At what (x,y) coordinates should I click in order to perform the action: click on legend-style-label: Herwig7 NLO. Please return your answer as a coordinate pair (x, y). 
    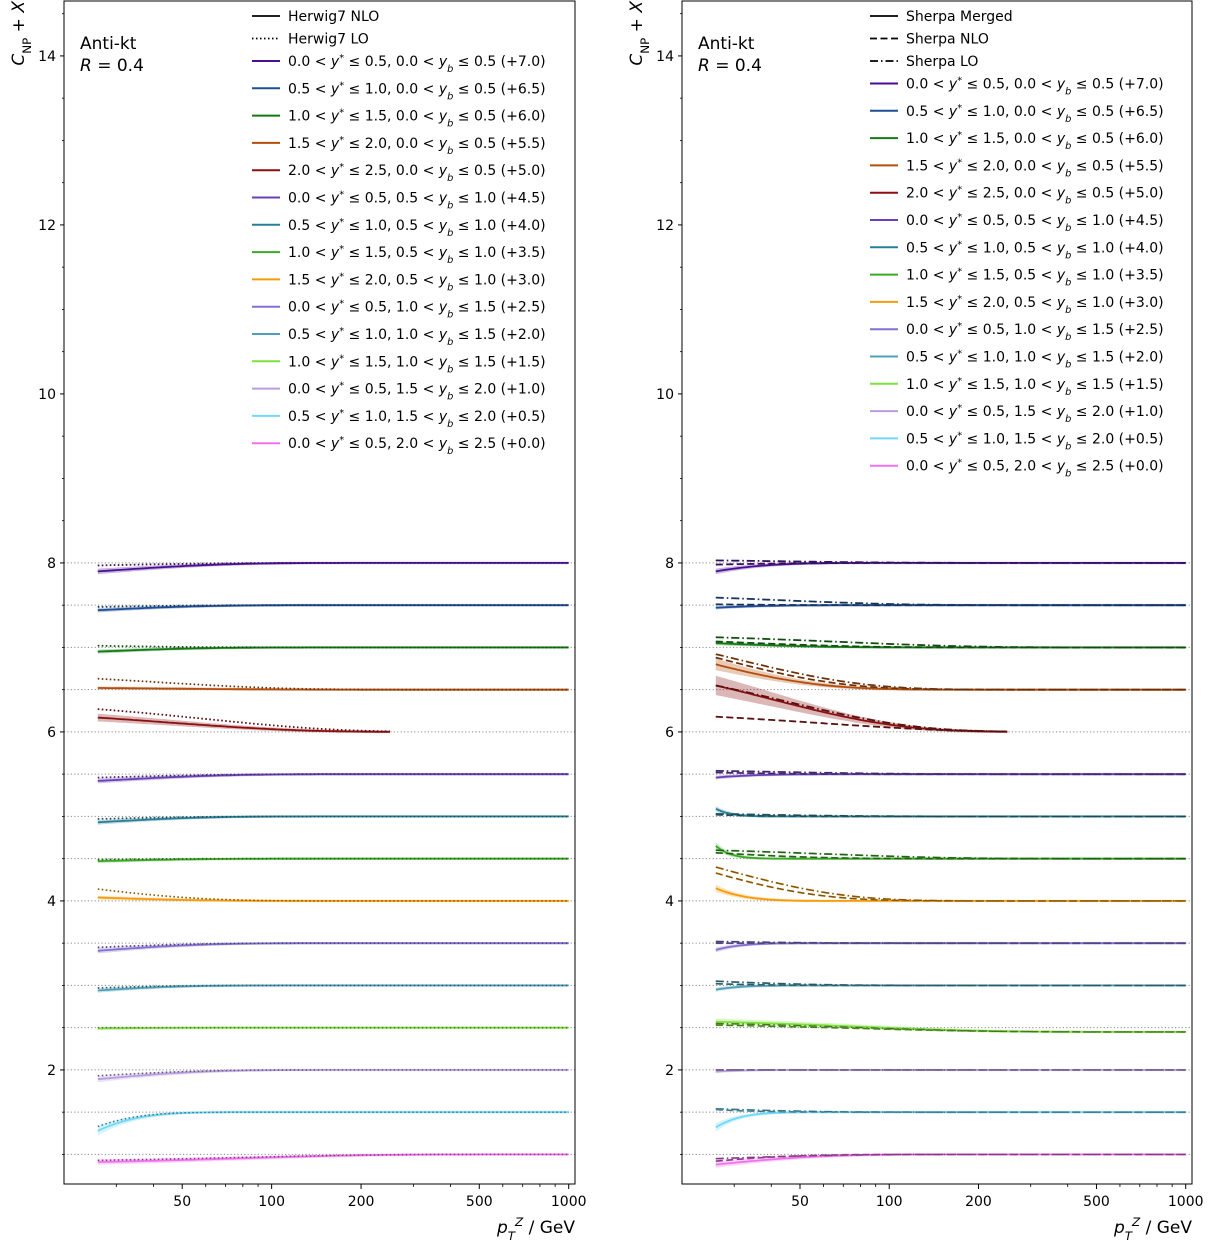
    Looking at the image, I should click on (333, 17).